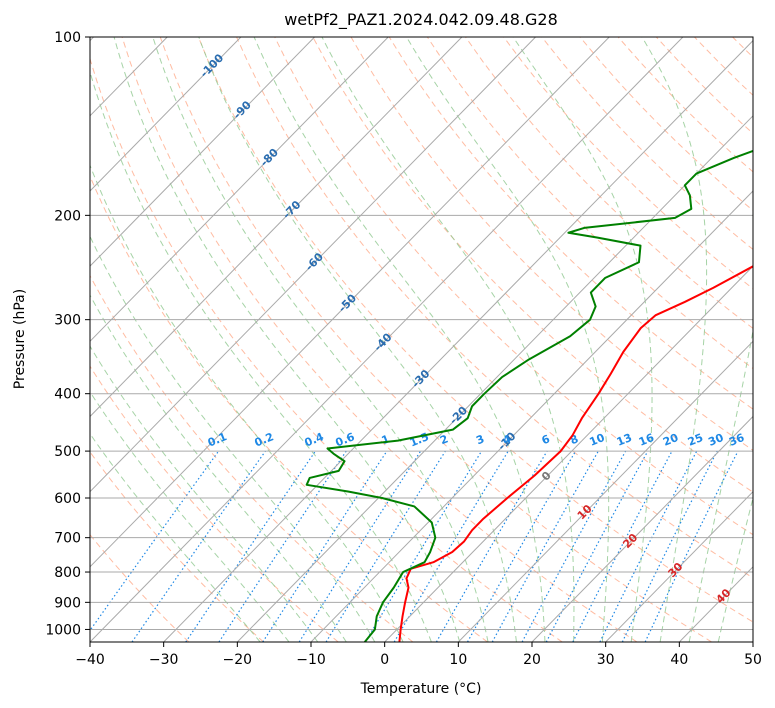  Describe the element at coordinates (679, 660) in the screenshot. I see `x-tick-label: 40` at that location.